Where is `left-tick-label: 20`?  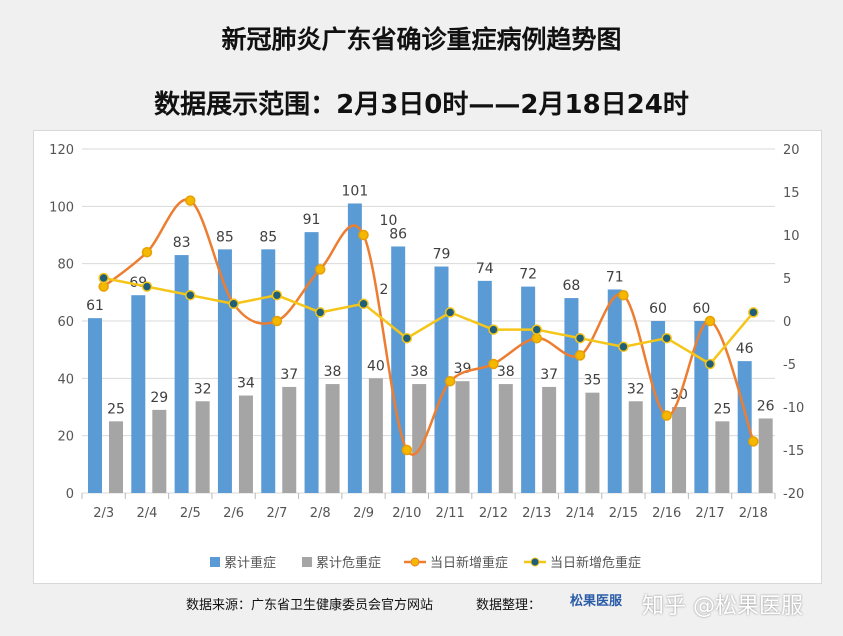 left-tick-label: 20 is located at coordinates (65, 437).